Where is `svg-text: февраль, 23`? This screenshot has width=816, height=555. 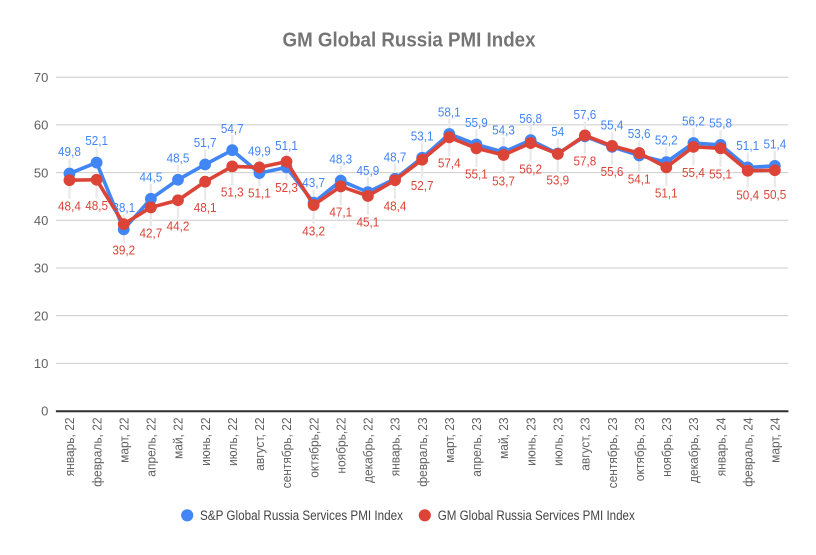
svg-text: февраль, 23 is located at coordinates (422, 452).